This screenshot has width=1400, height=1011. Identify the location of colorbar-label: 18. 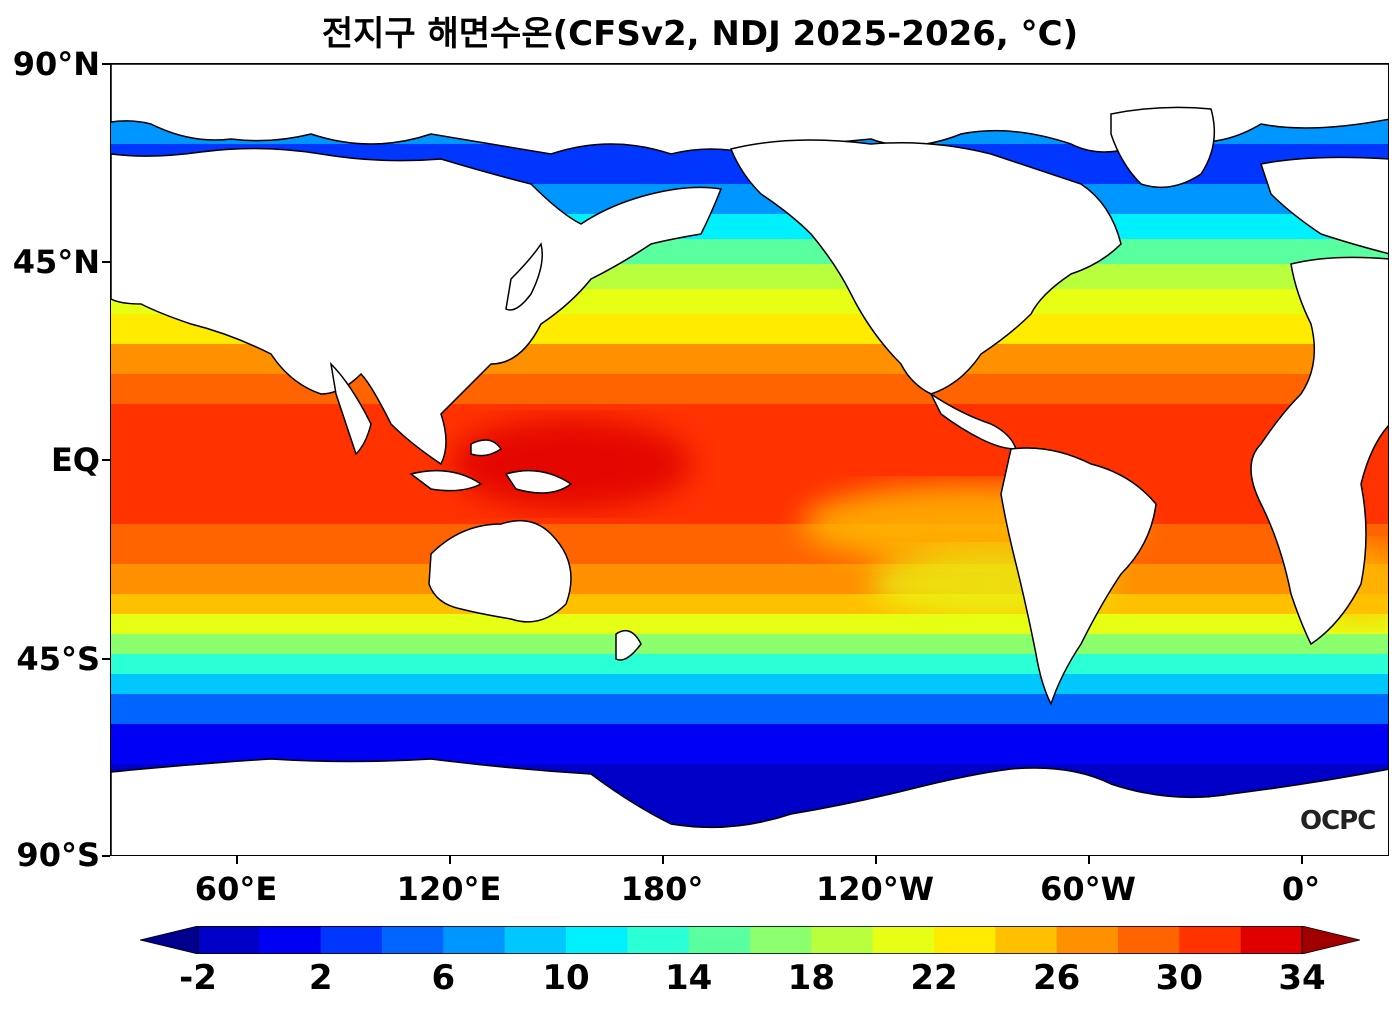
(811, 978).